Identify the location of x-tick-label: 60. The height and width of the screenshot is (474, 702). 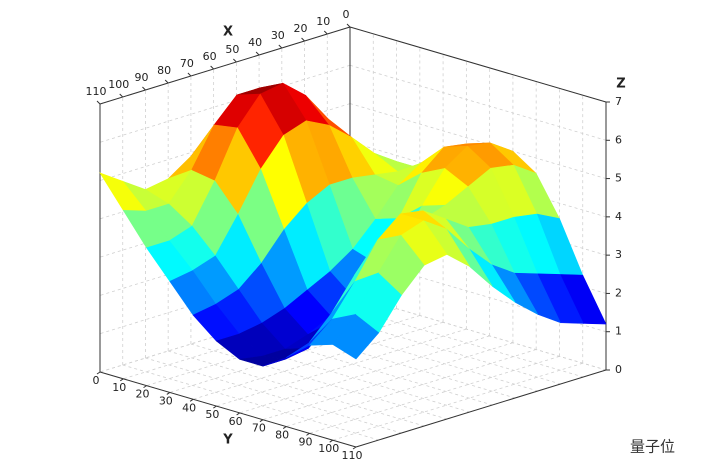
(210, 56).